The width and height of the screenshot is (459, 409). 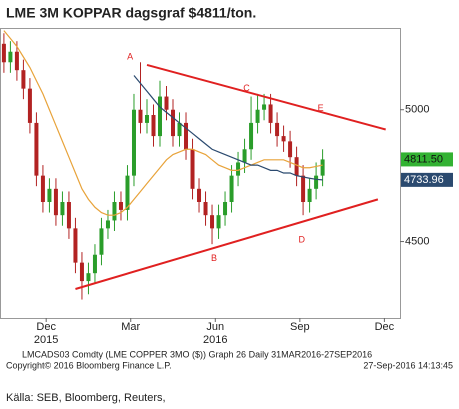 I want to click on source: Källa: SEB, Bloomberg, Reuters,, so click(x=86, y=398).